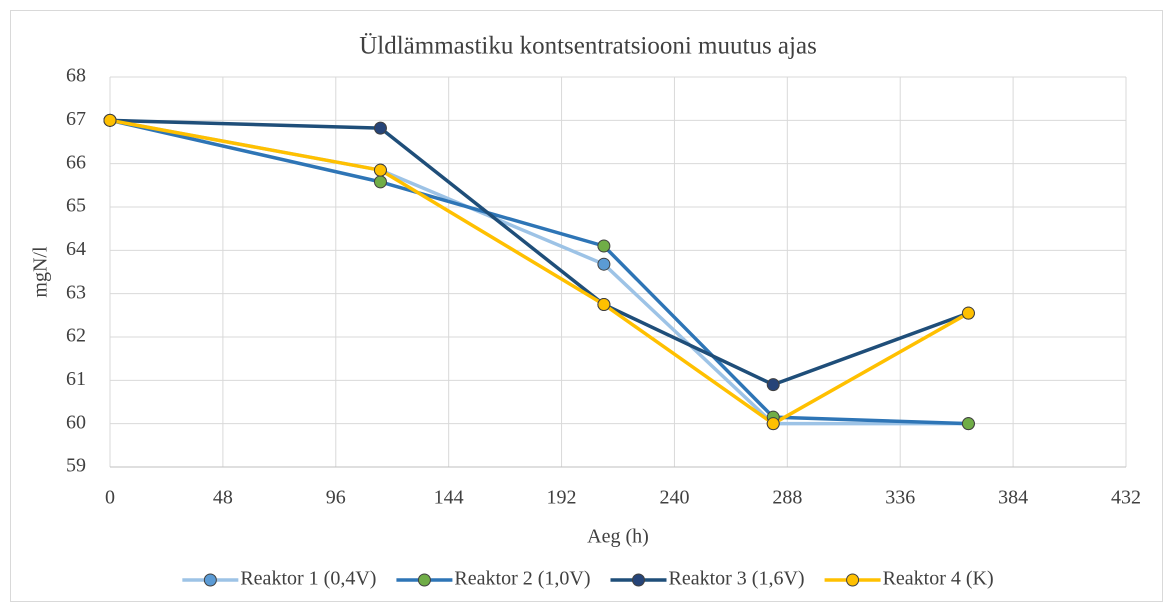 The width and height of the screenshot is (1173, 612). What do you see at coordinates (449, 498) in the screenshot?
I see `x-tick-label: 144` at bounding box center [449, 498].